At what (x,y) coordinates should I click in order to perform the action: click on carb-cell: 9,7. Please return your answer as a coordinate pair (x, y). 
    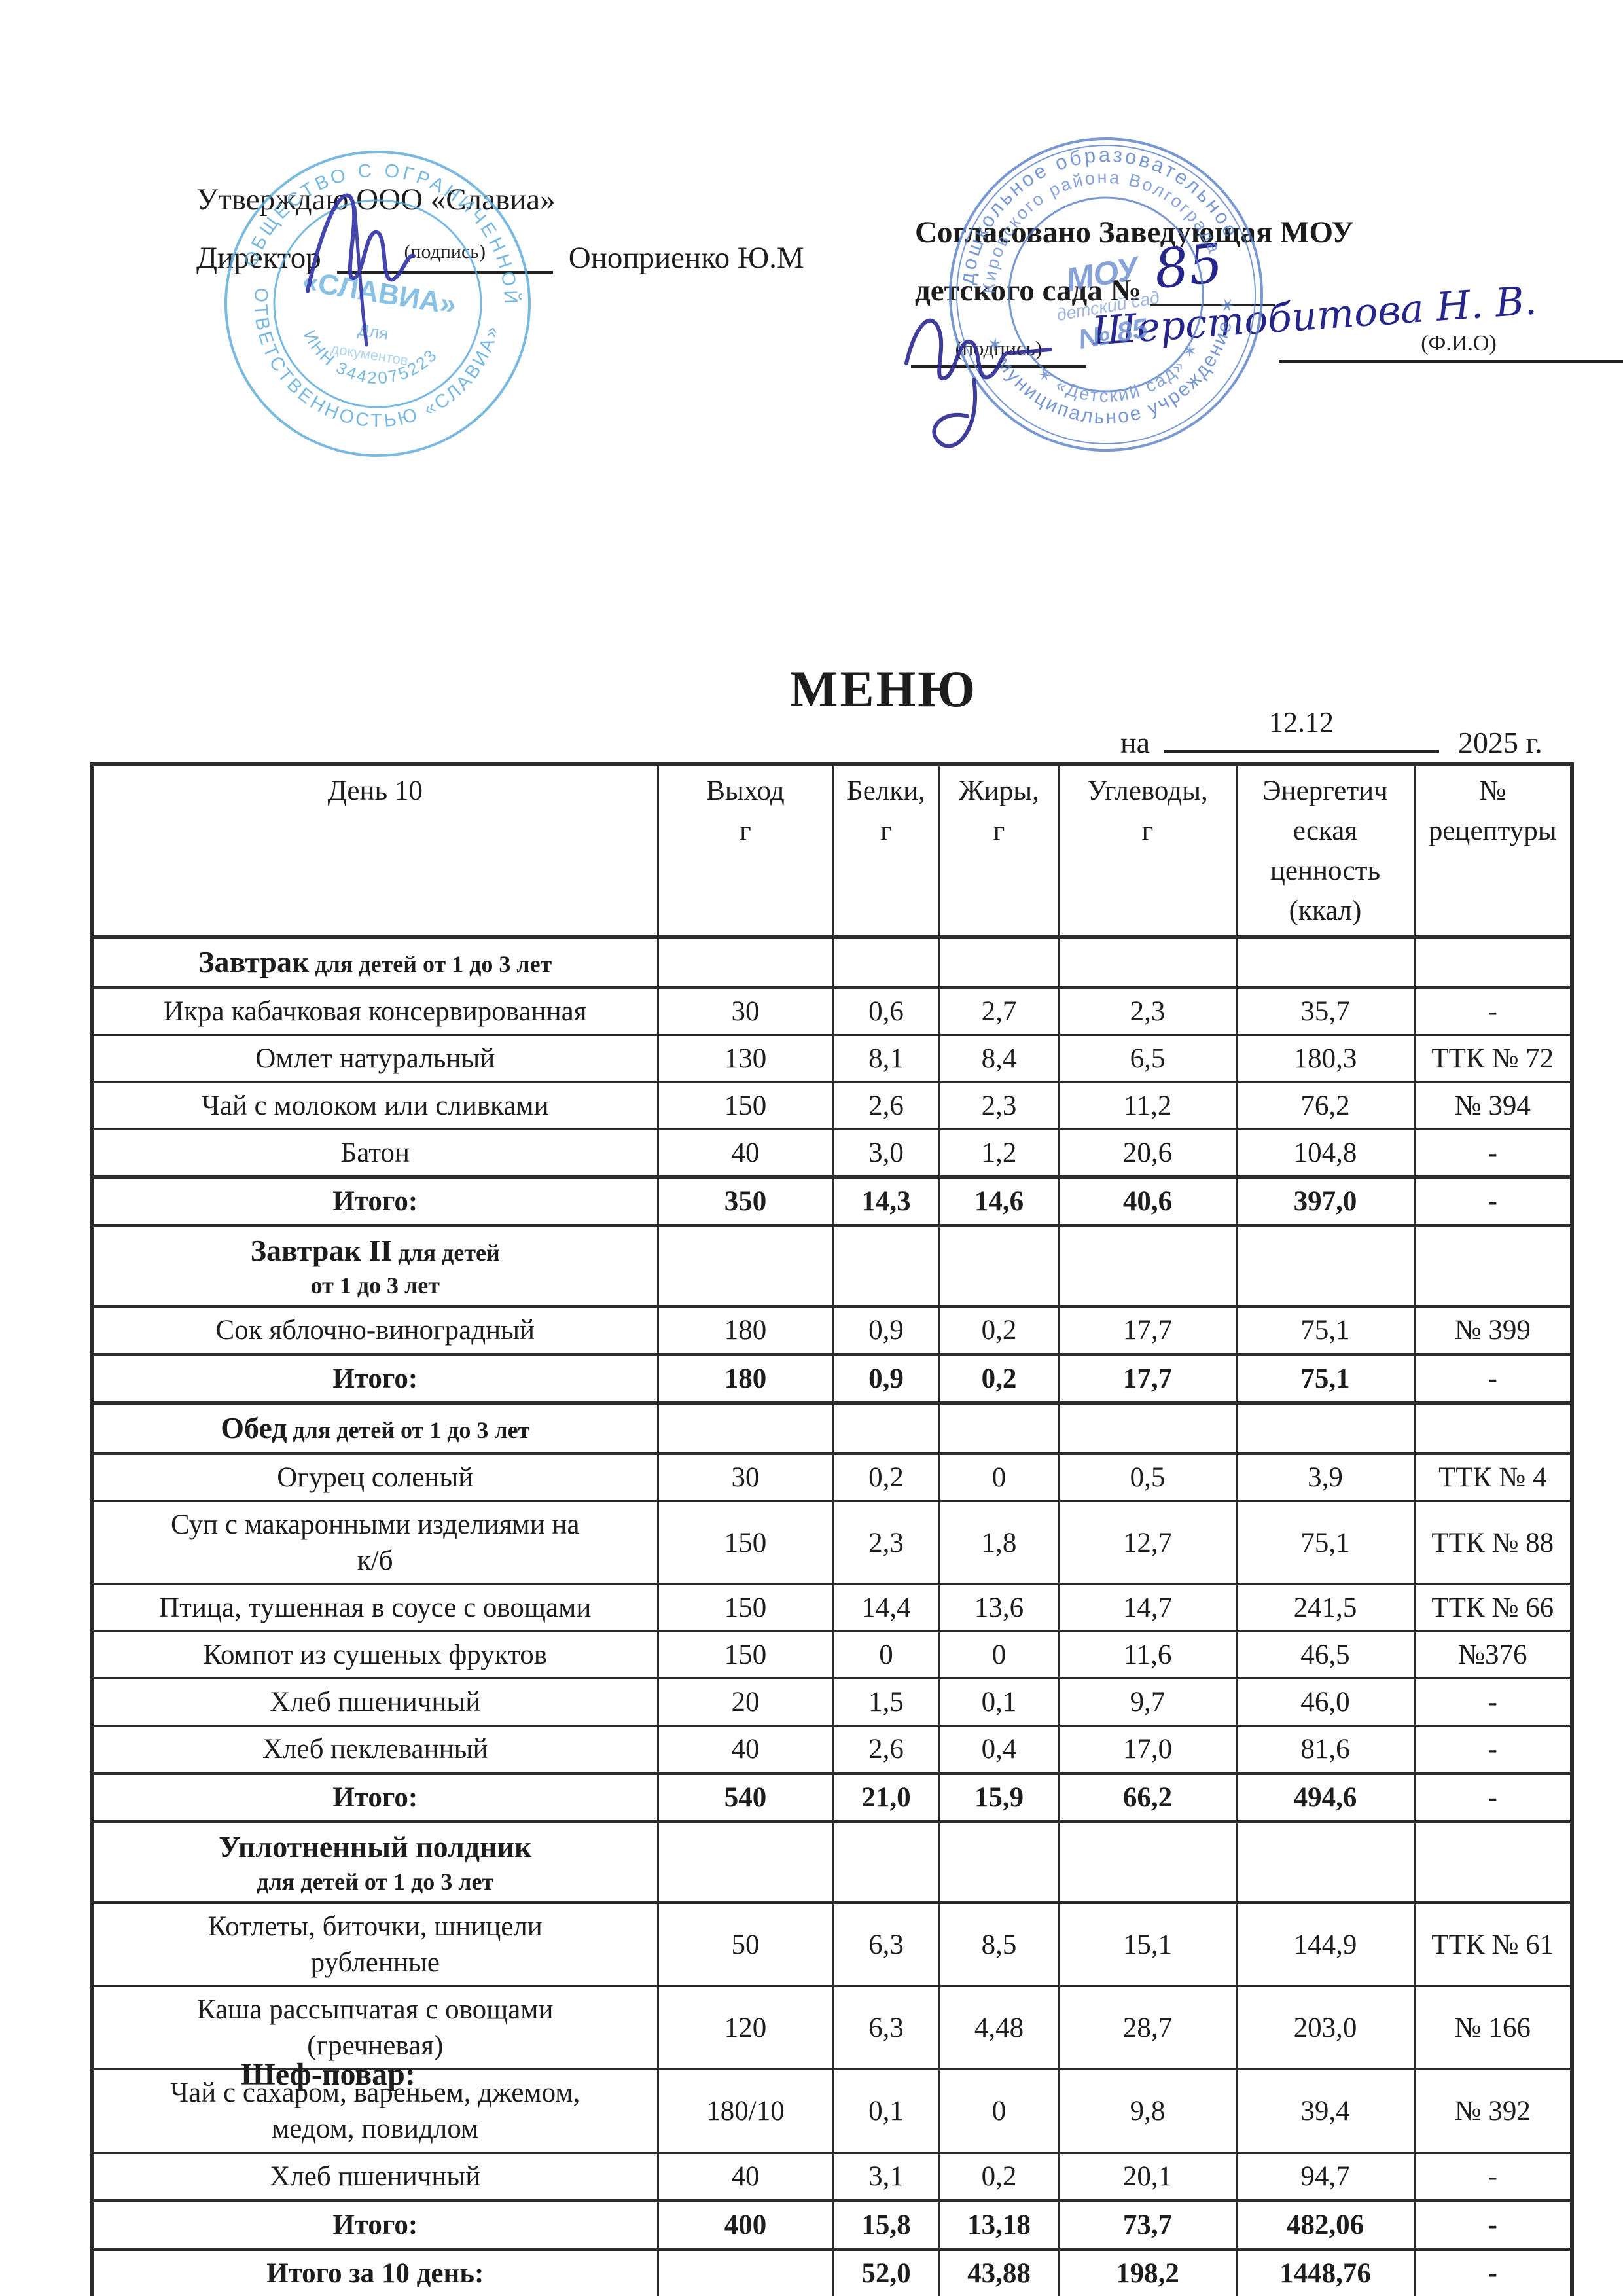
    Looking at the image, I should click on (1148, 1702).